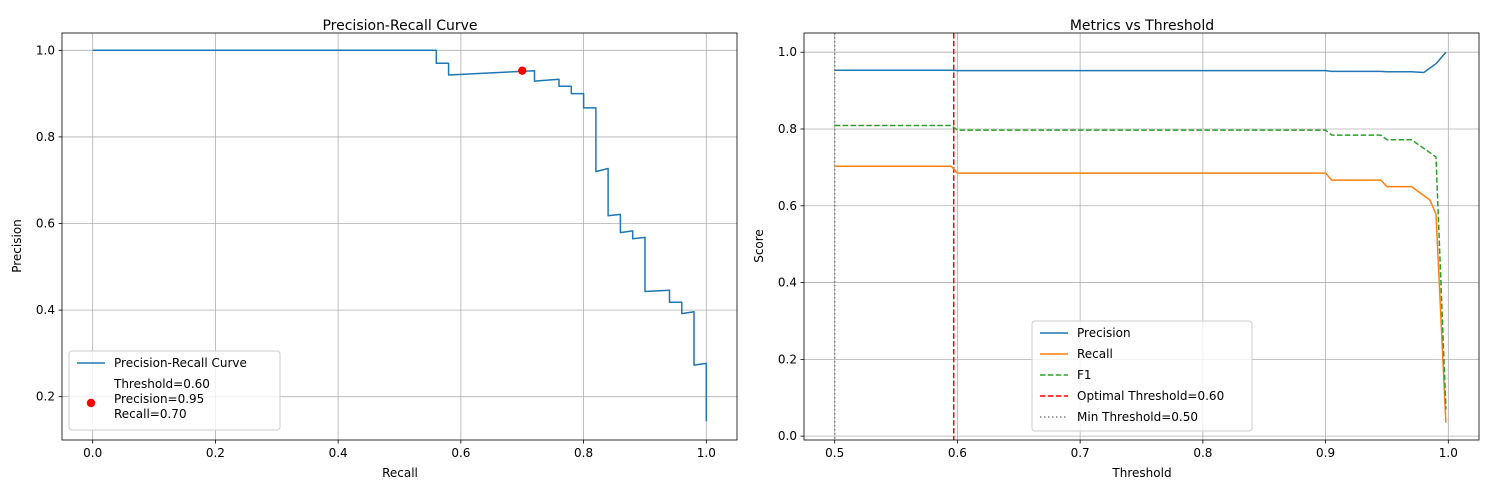 The height and width of the screenshot is (490, 1489). Describe the element at coordinates (1104, 333) in the screenshot. I see `legend-label: Precision` at that location.